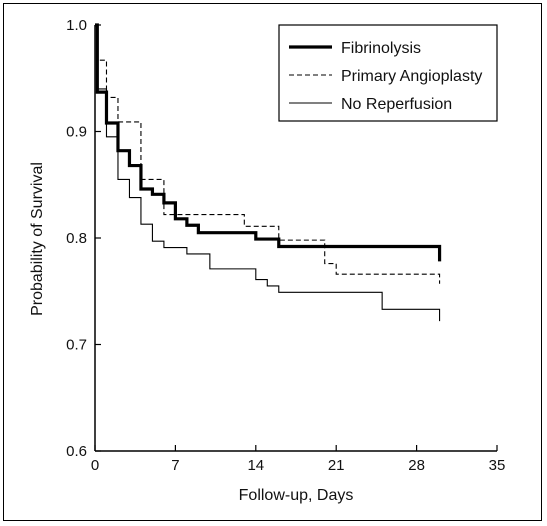 The width and height of the screenshot is (547, 526). What do you see at coordinates (175, 465) in the screenshot?
I see `x-tick-label: 7` at bounding box center [175, 465].